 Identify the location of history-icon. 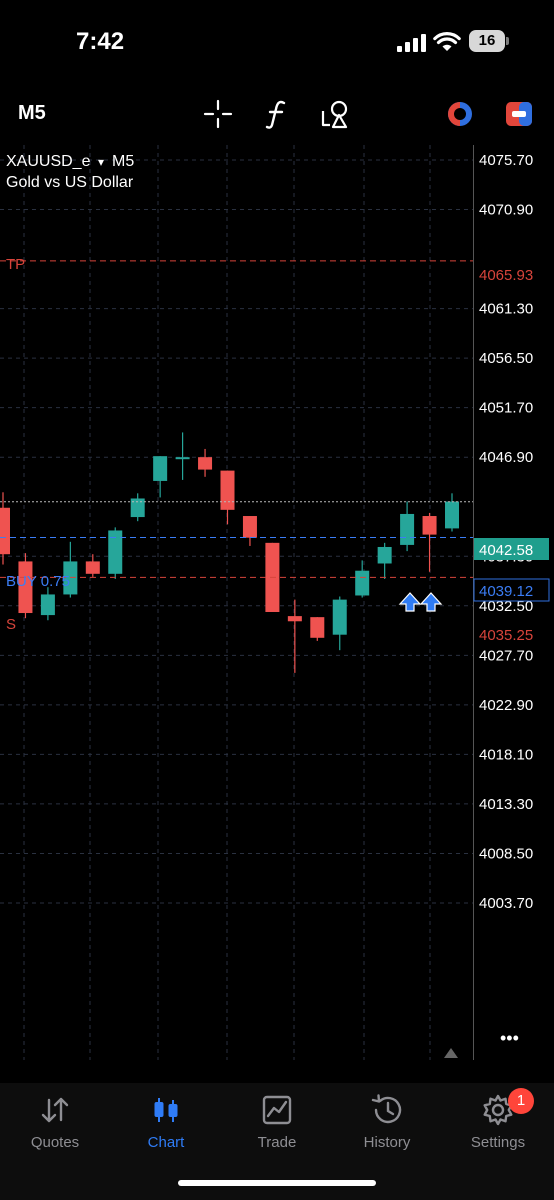
(386, 1109).